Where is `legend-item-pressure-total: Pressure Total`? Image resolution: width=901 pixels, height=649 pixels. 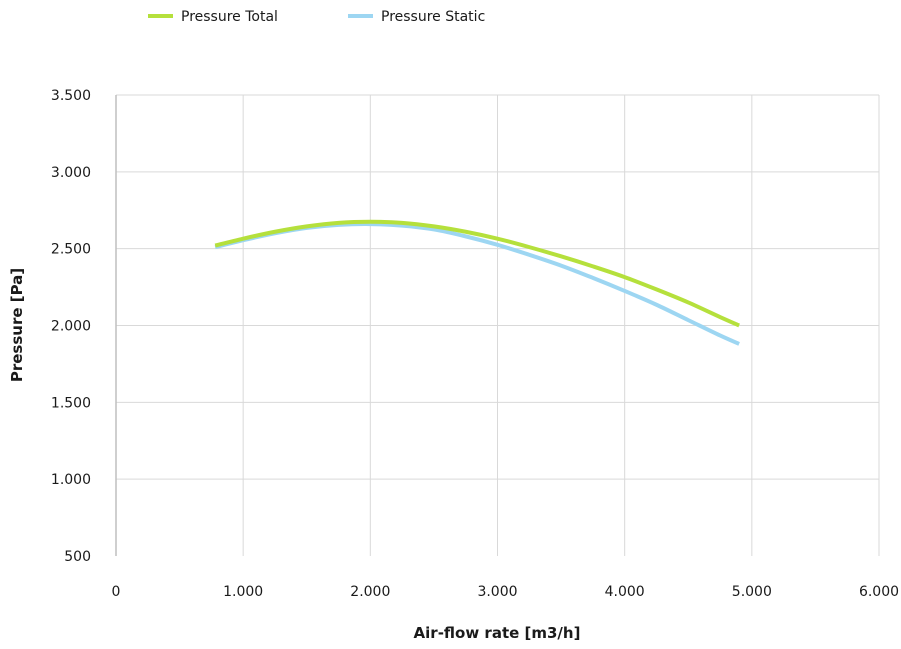 legend-item-pressure-total: Pressure Total is located at coordinates (213, 17).